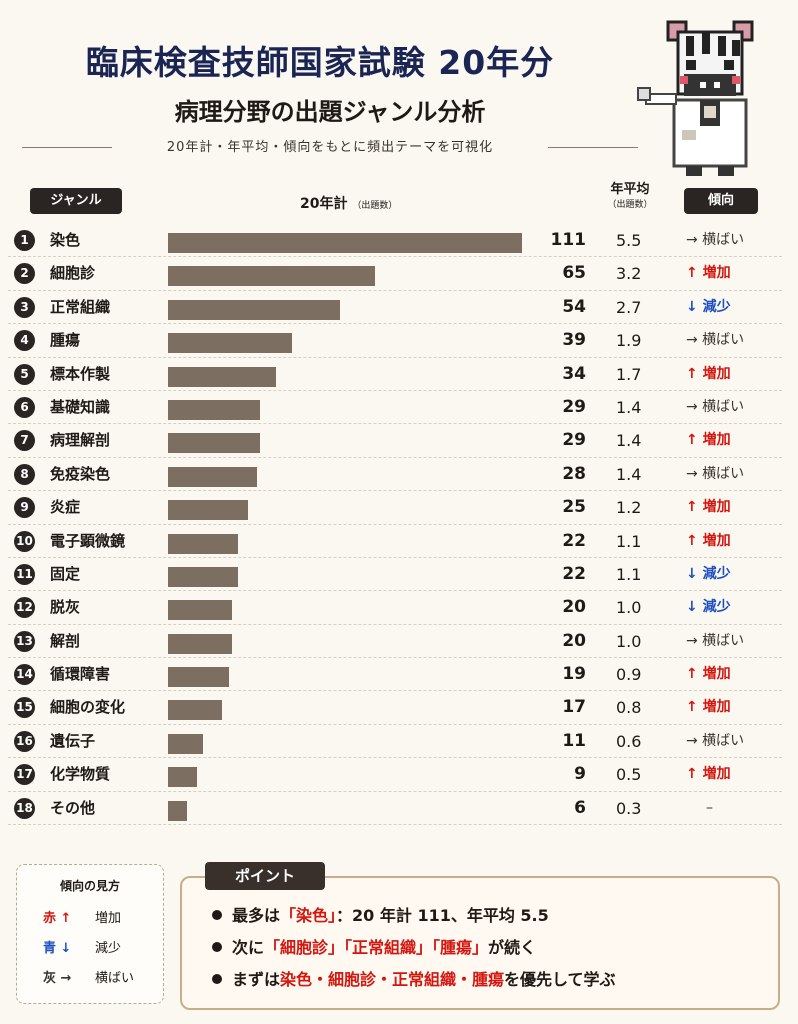 The height and width of the screenshot is (1024, 798). I want to click on avg-column-label: 年平均, so click(630, 189).